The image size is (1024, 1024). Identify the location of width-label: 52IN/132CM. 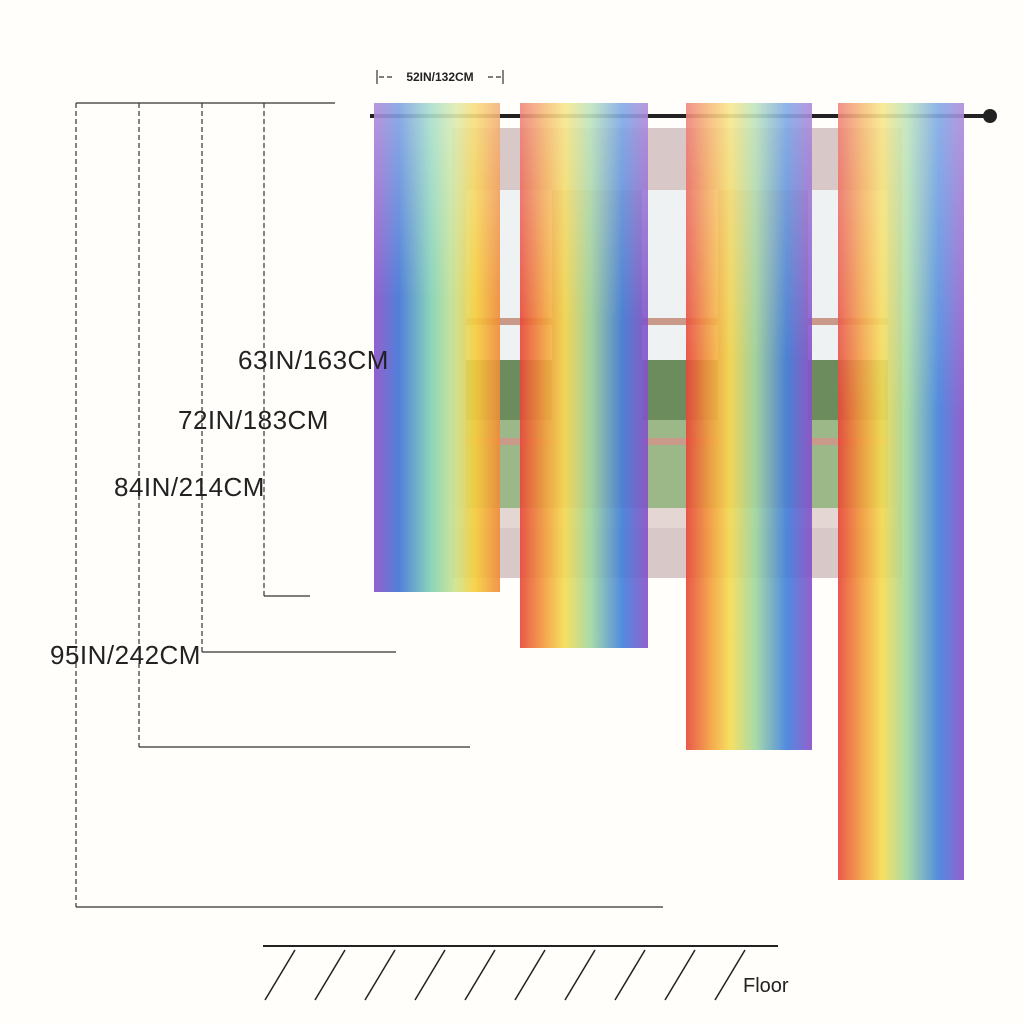
(439, 77).